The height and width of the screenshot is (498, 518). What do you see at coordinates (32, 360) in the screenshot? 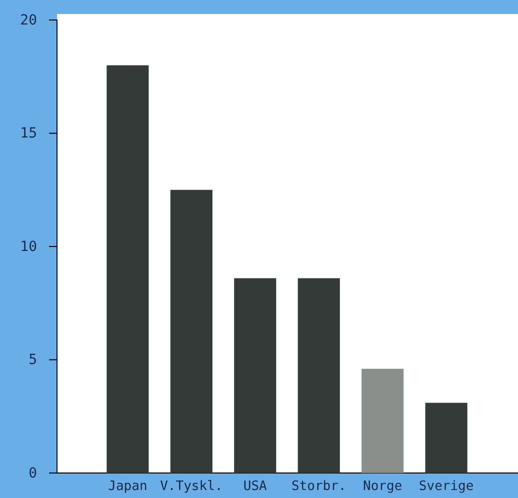
I see `y-tick-label: 5` at bounding box center [32, 360].